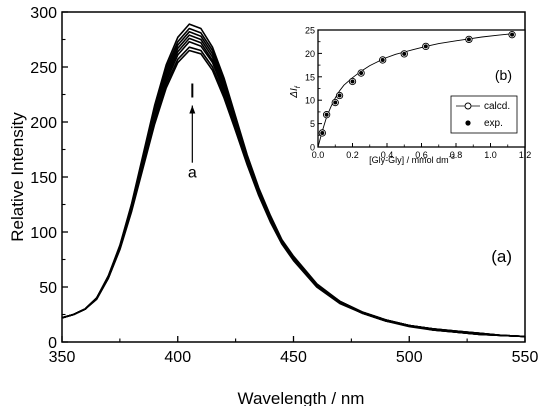 This screenshot has width=543, height=406. What do you see at coordinates (192, 173) in the screenshot?
I see `annotation-label: a` at bounding box center [192, 173].